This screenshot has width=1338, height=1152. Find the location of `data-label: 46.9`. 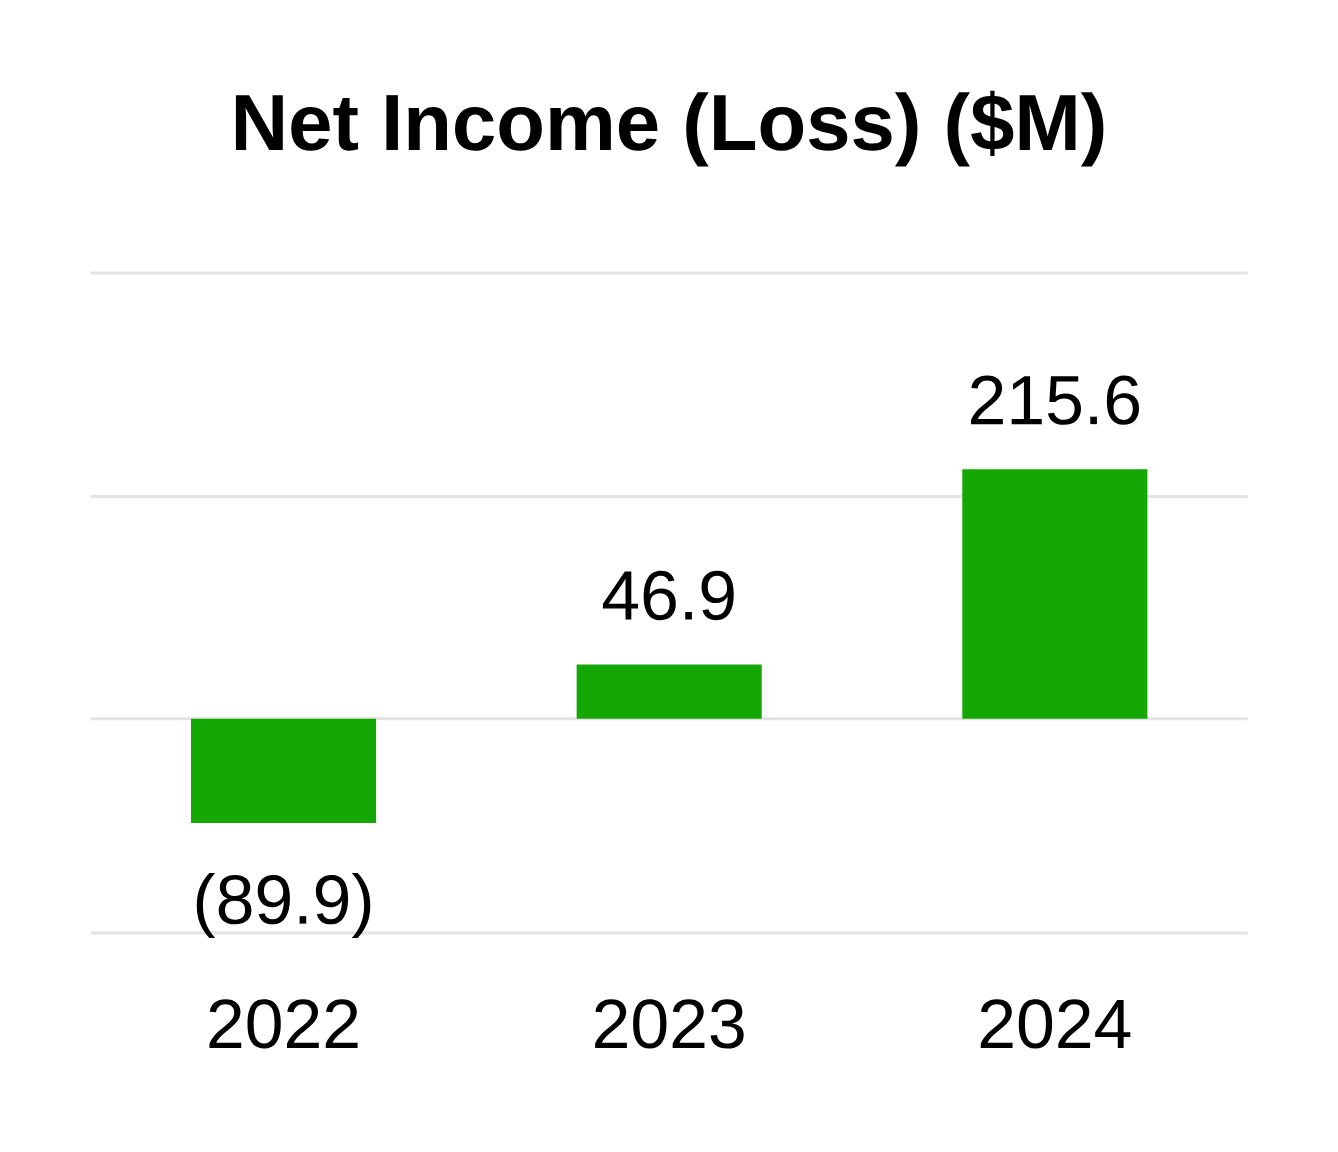

data-label: 46.9 is located at coordinates (668, 595).